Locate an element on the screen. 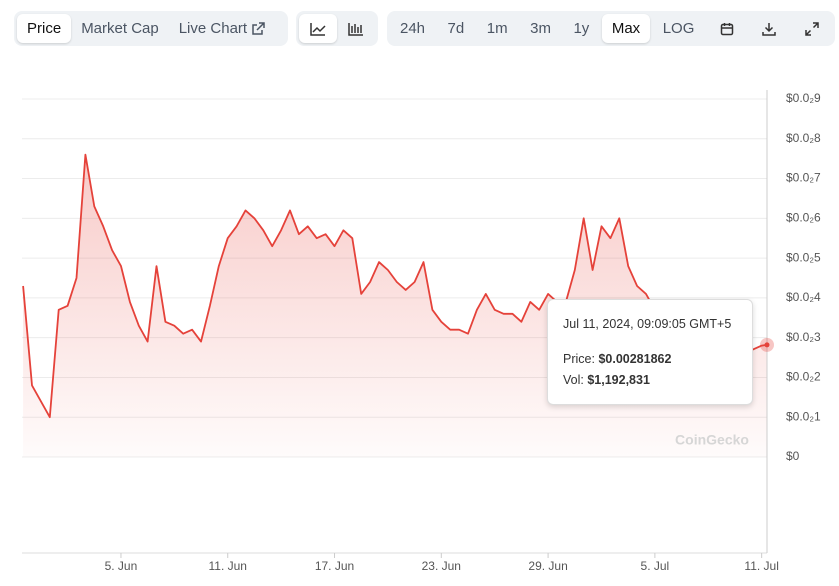 This screenshot has width=839, height=586. view-tab: Price is located at coordinates (44, 28).